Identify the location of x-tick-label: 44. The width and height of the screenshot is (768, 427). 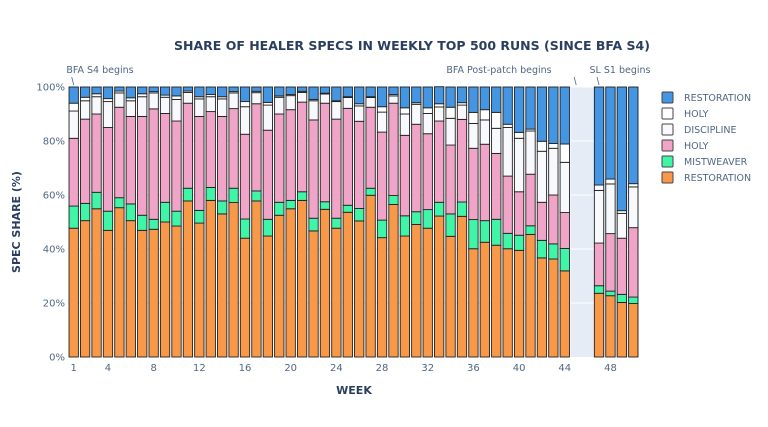
(564, 368).